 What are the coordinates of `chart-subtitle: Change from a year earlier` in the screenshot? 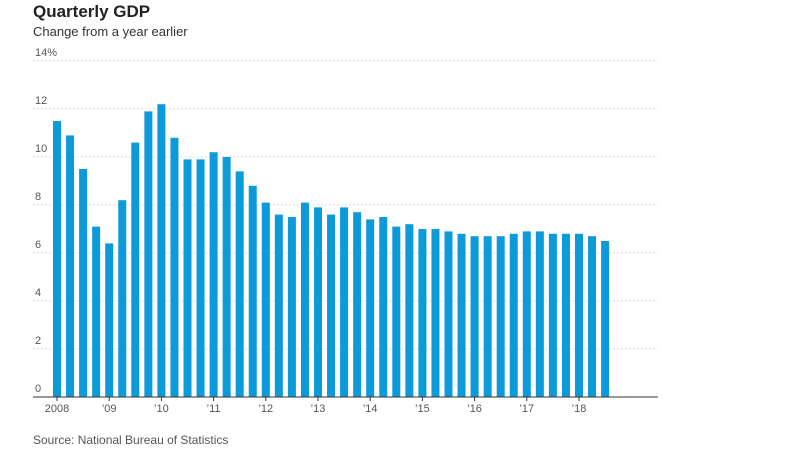 It's located at (110, 31).